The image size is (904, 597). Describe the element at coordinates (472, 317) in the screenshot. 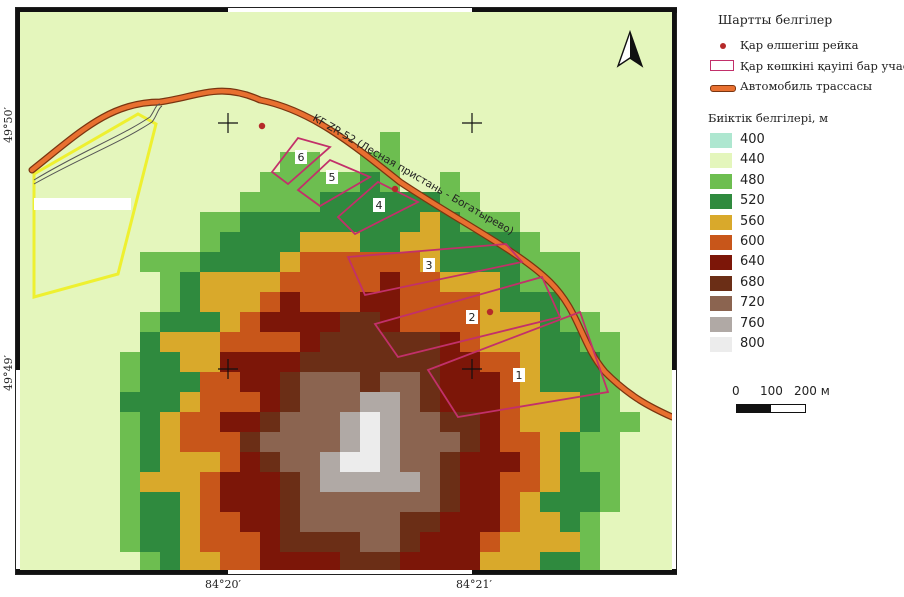

I see `zone-label-2: 2` at that location.